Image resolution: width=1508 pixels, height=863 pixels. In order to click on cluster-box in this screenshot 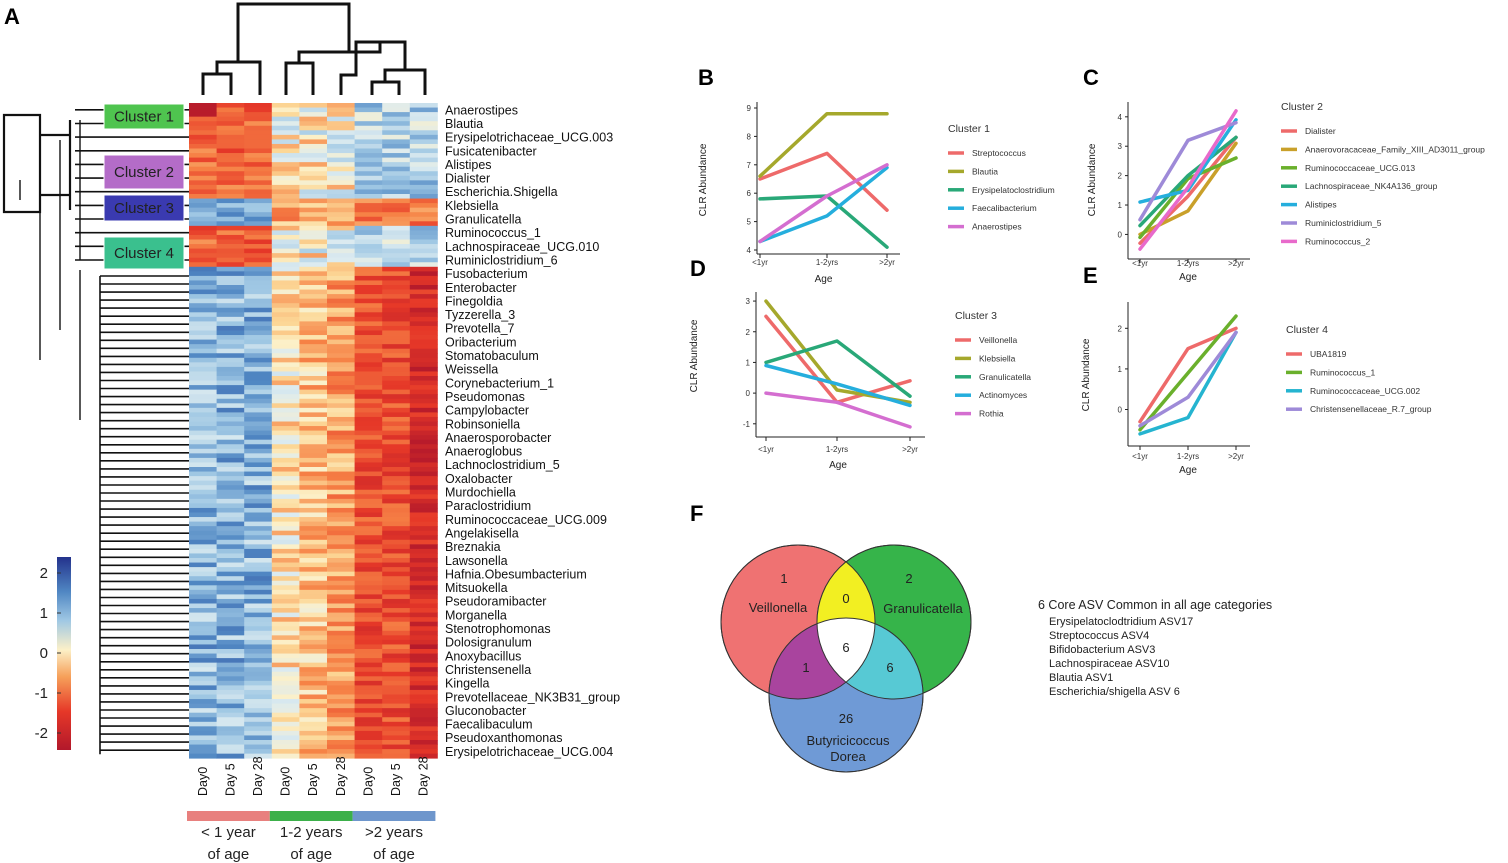, I will do `click(144, 172)`.